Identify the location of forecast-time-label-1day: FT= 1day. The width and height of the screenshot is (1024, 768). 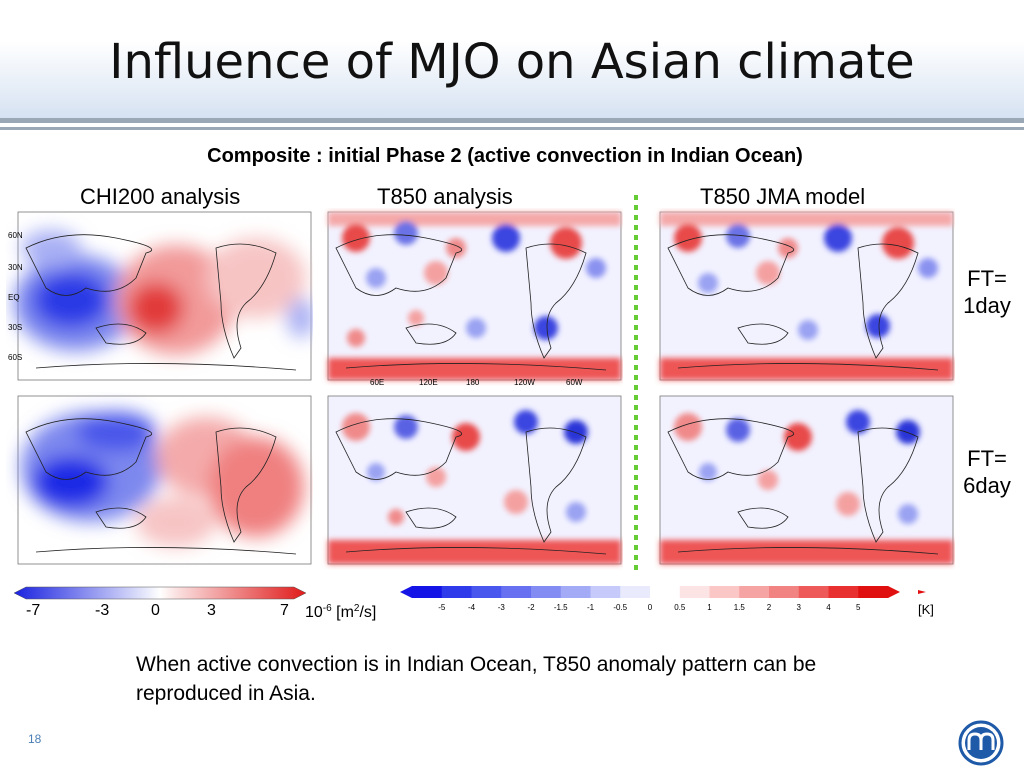
(987, 292).